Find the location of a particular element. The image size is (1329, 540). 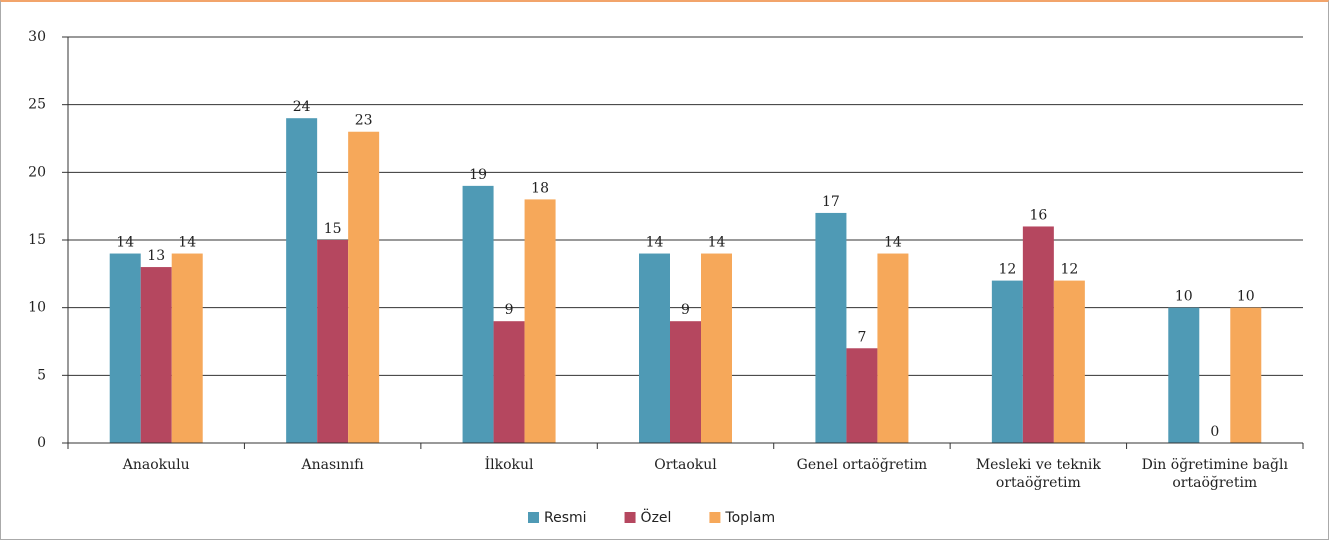

legend-label: Toplam is located at coordinates (749, 518).